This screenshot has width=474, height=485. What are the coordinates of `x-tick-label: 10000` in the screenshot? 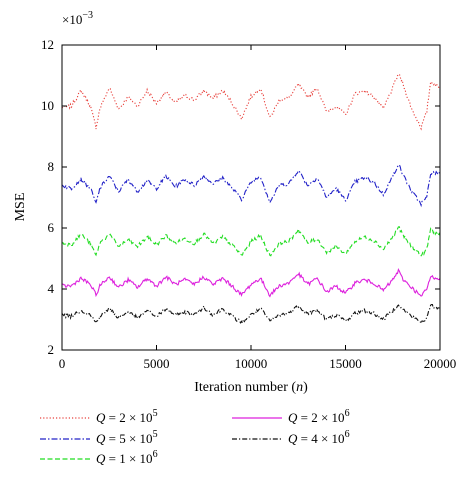 It's located at (251, 363).